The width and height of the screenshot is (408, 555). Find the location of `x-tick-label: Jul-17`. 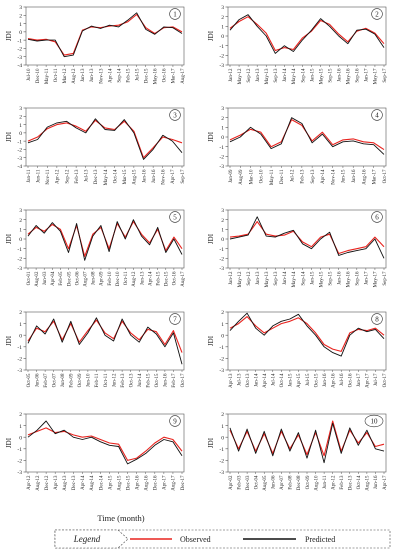

x-tick-label: Jul-17 is located at coordinates (376, 379).